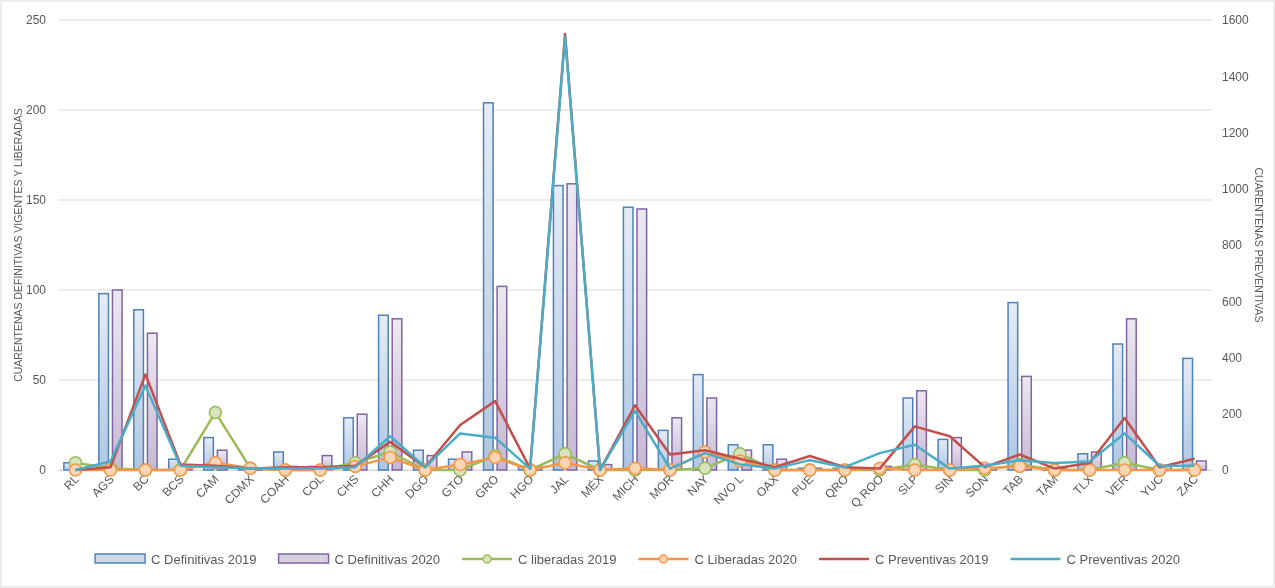 The height and width of the screenshot is (588, 1275). Describe the element at coordinates (141, 482) in the screenshot. I see `x-tick-label: BC` at that location.